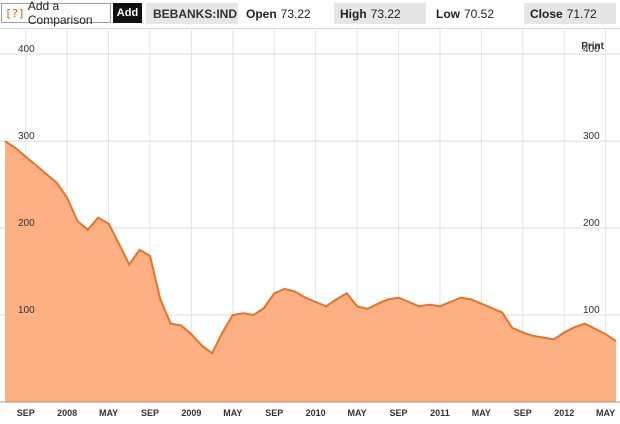 The image size is (620, 424). What do you see at coordinates (591, 223) in the screenshot?
I see `y-tick-label-right: 200` at bounding box center [591, 223].